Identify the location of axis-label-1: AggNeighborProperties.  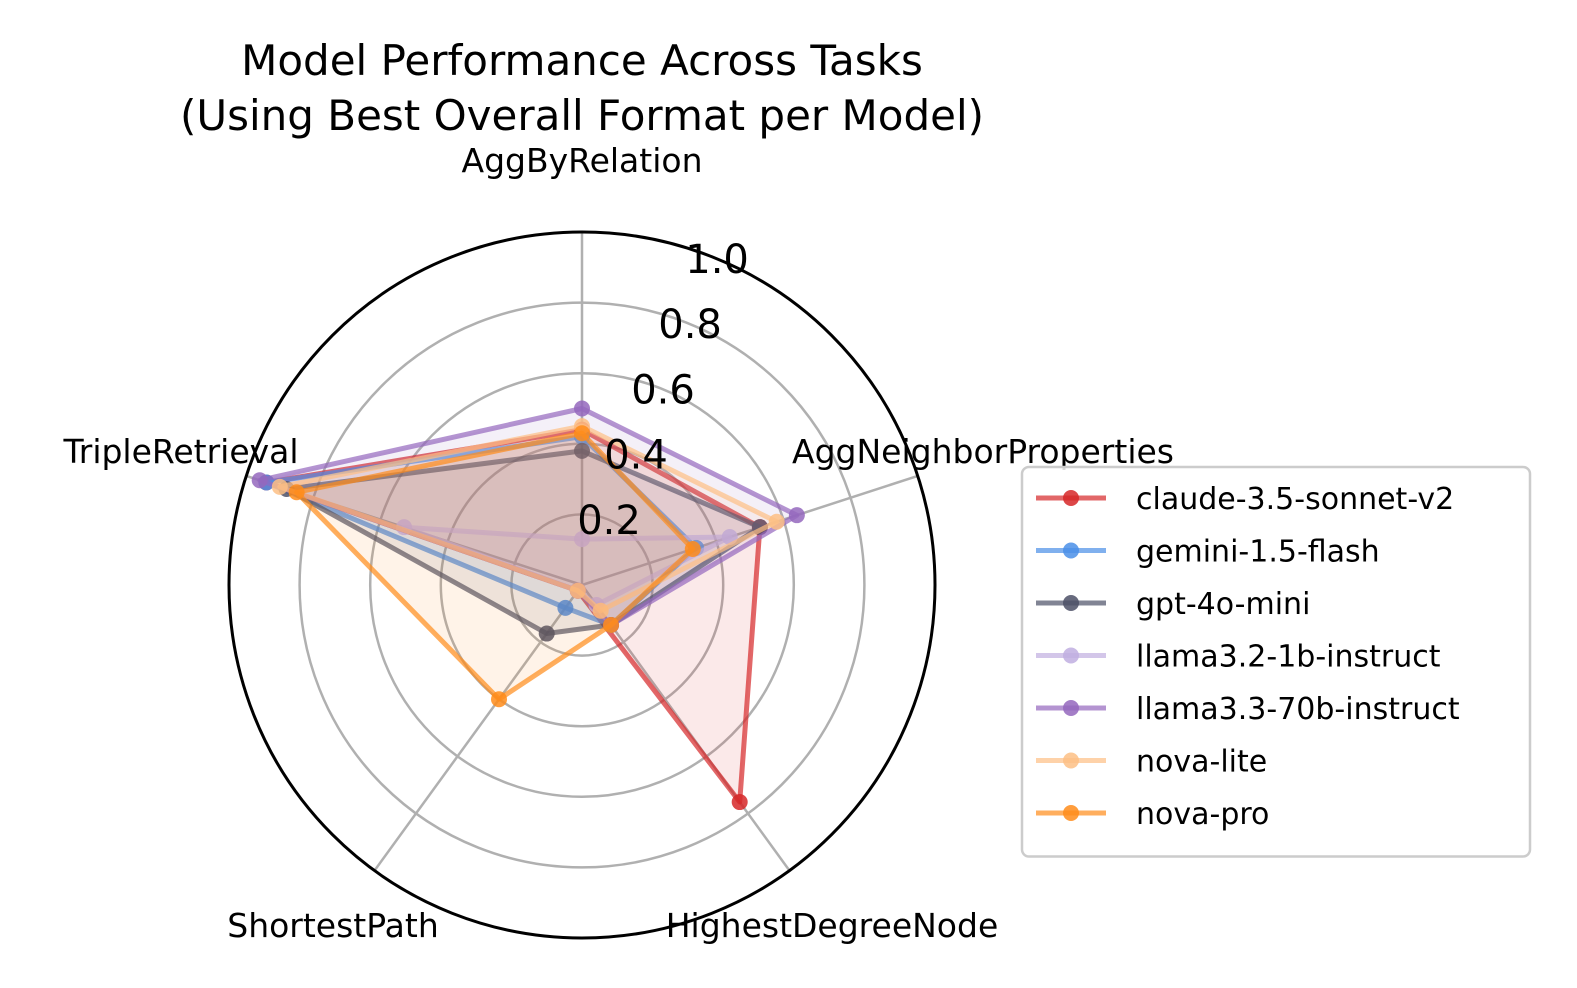
(983, 451).